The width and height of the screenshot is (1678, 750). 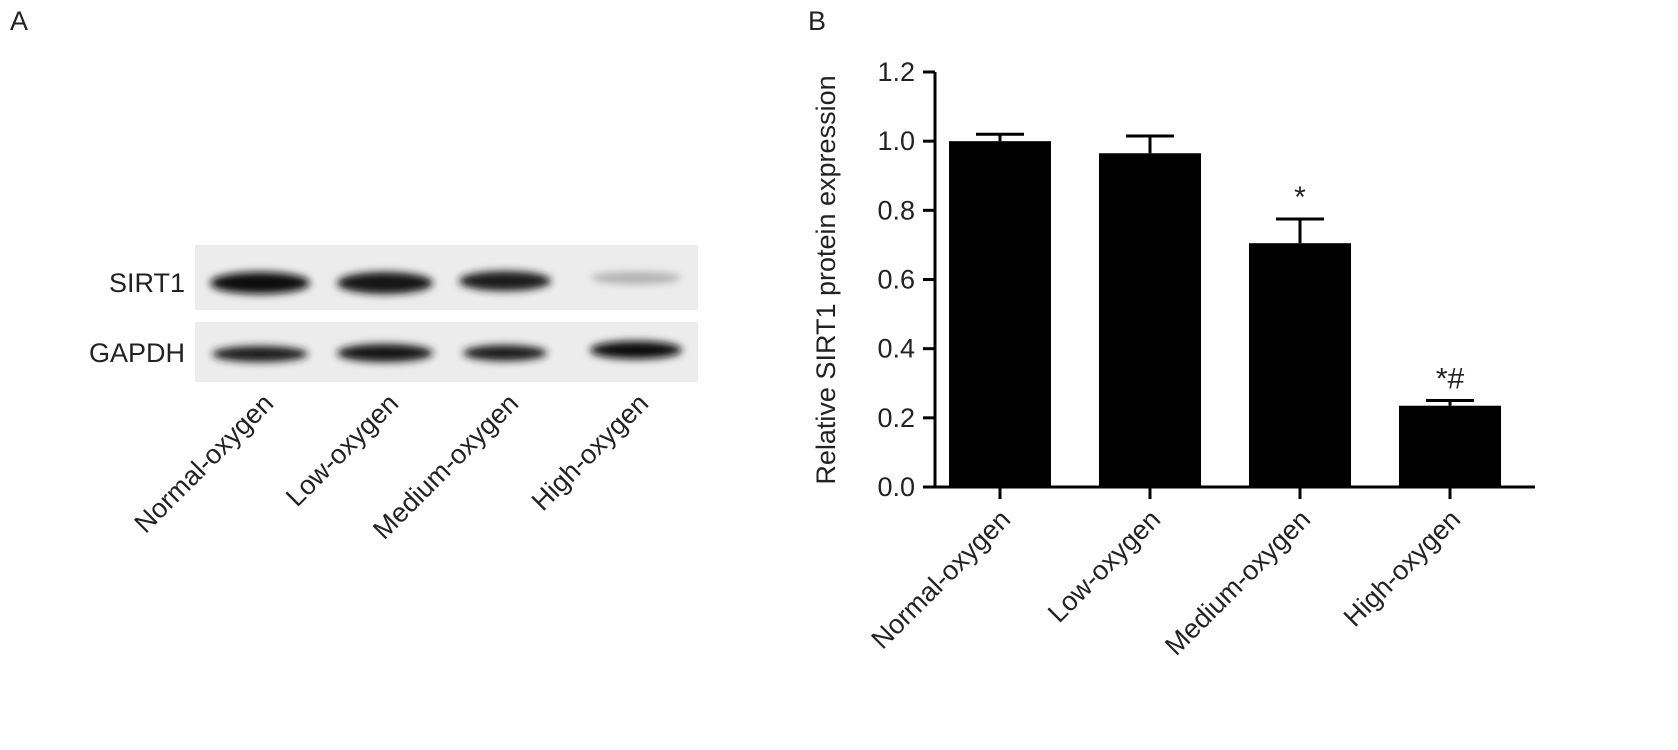 I want to click on y-tick-label: 1.0, so click(x=896, y=141).